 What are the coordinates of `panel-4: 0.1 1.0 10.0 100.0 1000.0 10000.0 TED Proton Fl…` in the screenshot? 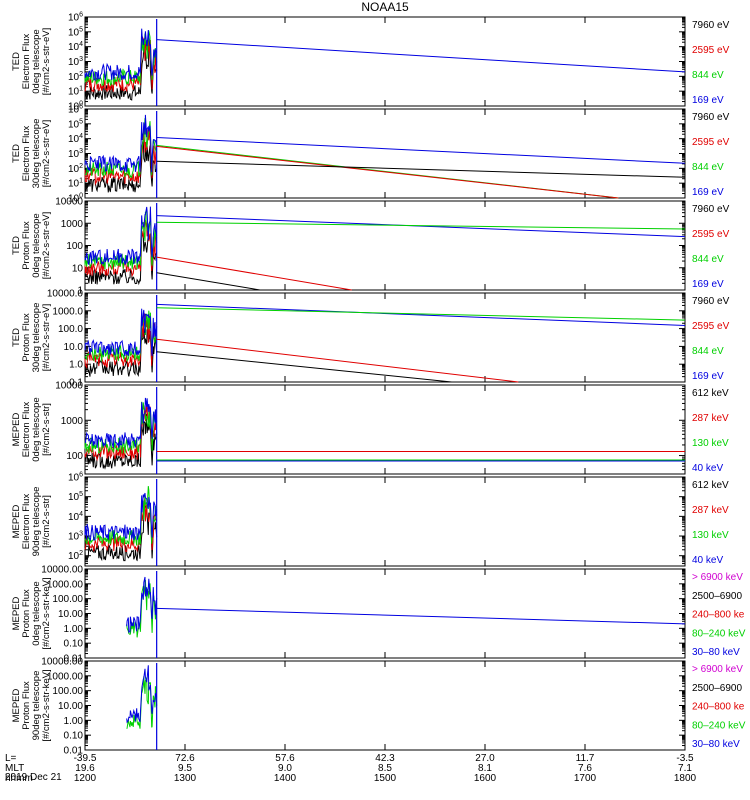 It's located at (370, 339).